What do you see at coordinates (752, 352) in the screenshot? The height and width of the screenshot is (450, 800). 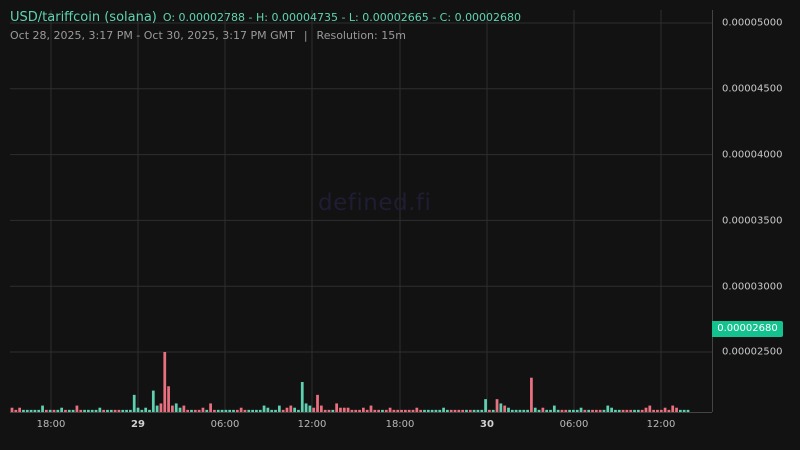 I see `price-tick: 0.00002500` at bounding box center [752, 352].